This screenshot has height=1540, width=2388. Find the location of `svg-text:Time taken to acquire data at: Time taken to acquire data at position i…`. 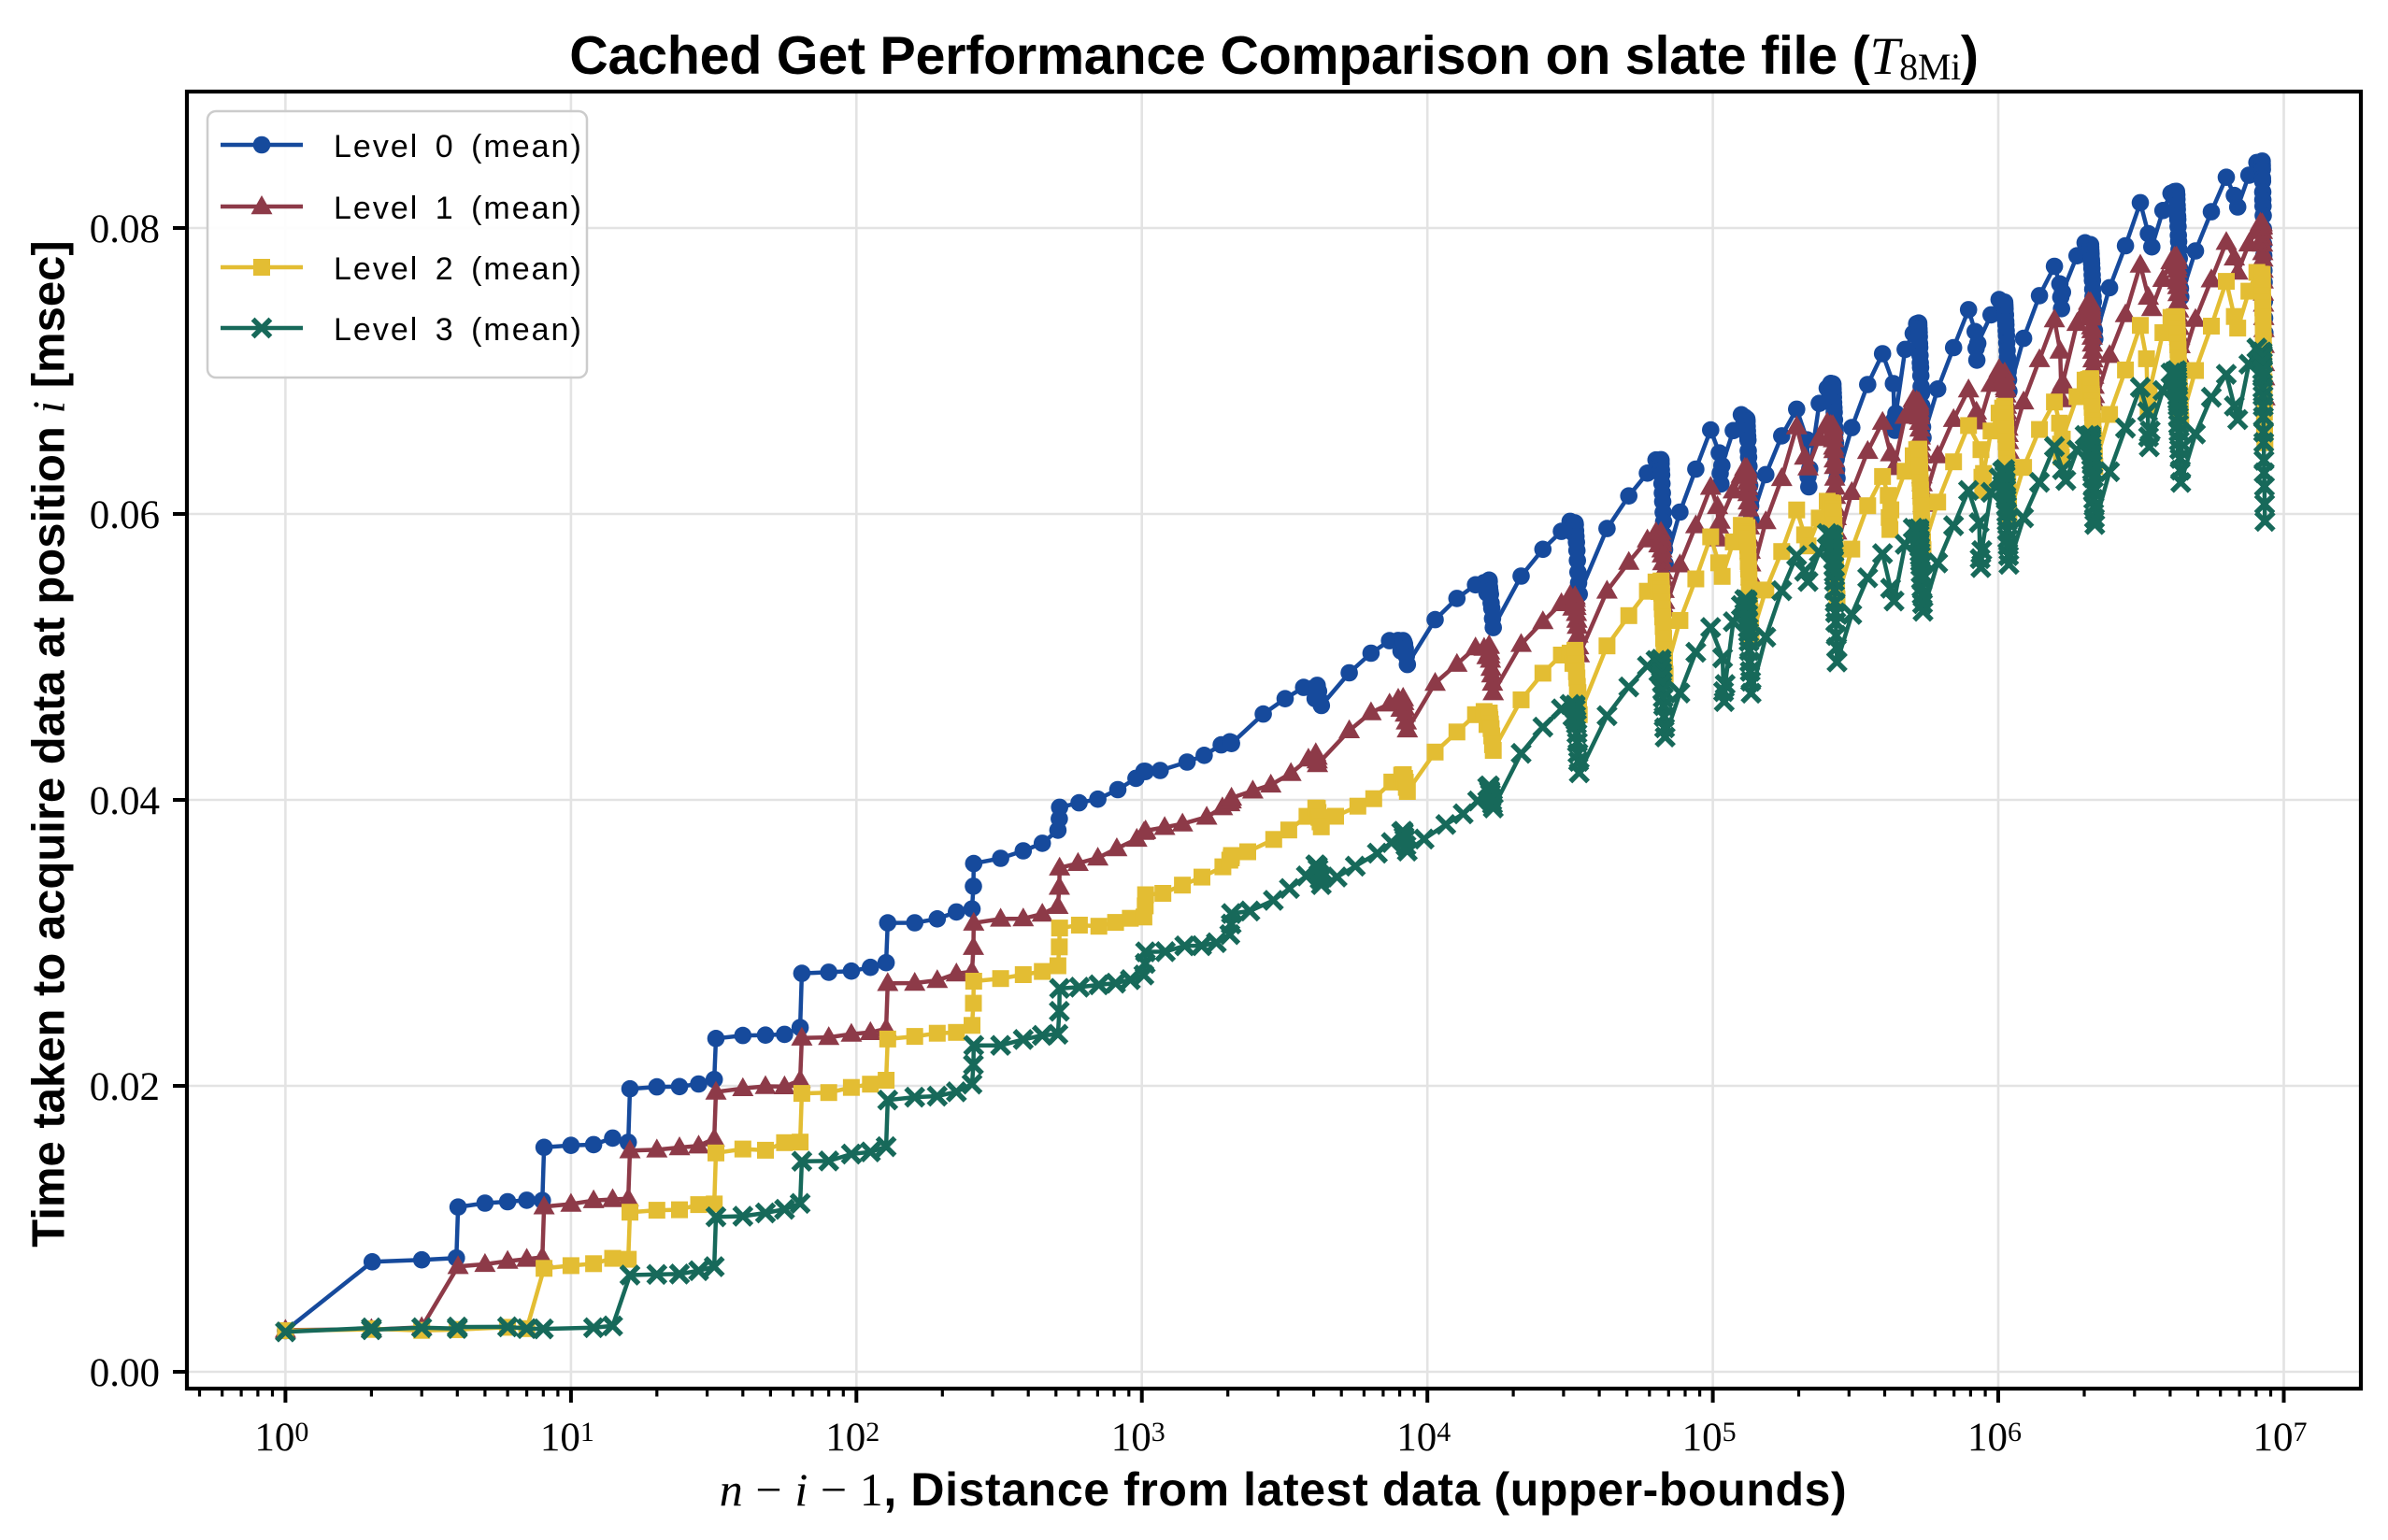

svg-text:Time taken to acquire data at: Time taken to acquire data at position i… is located at coordinates (49, 743).